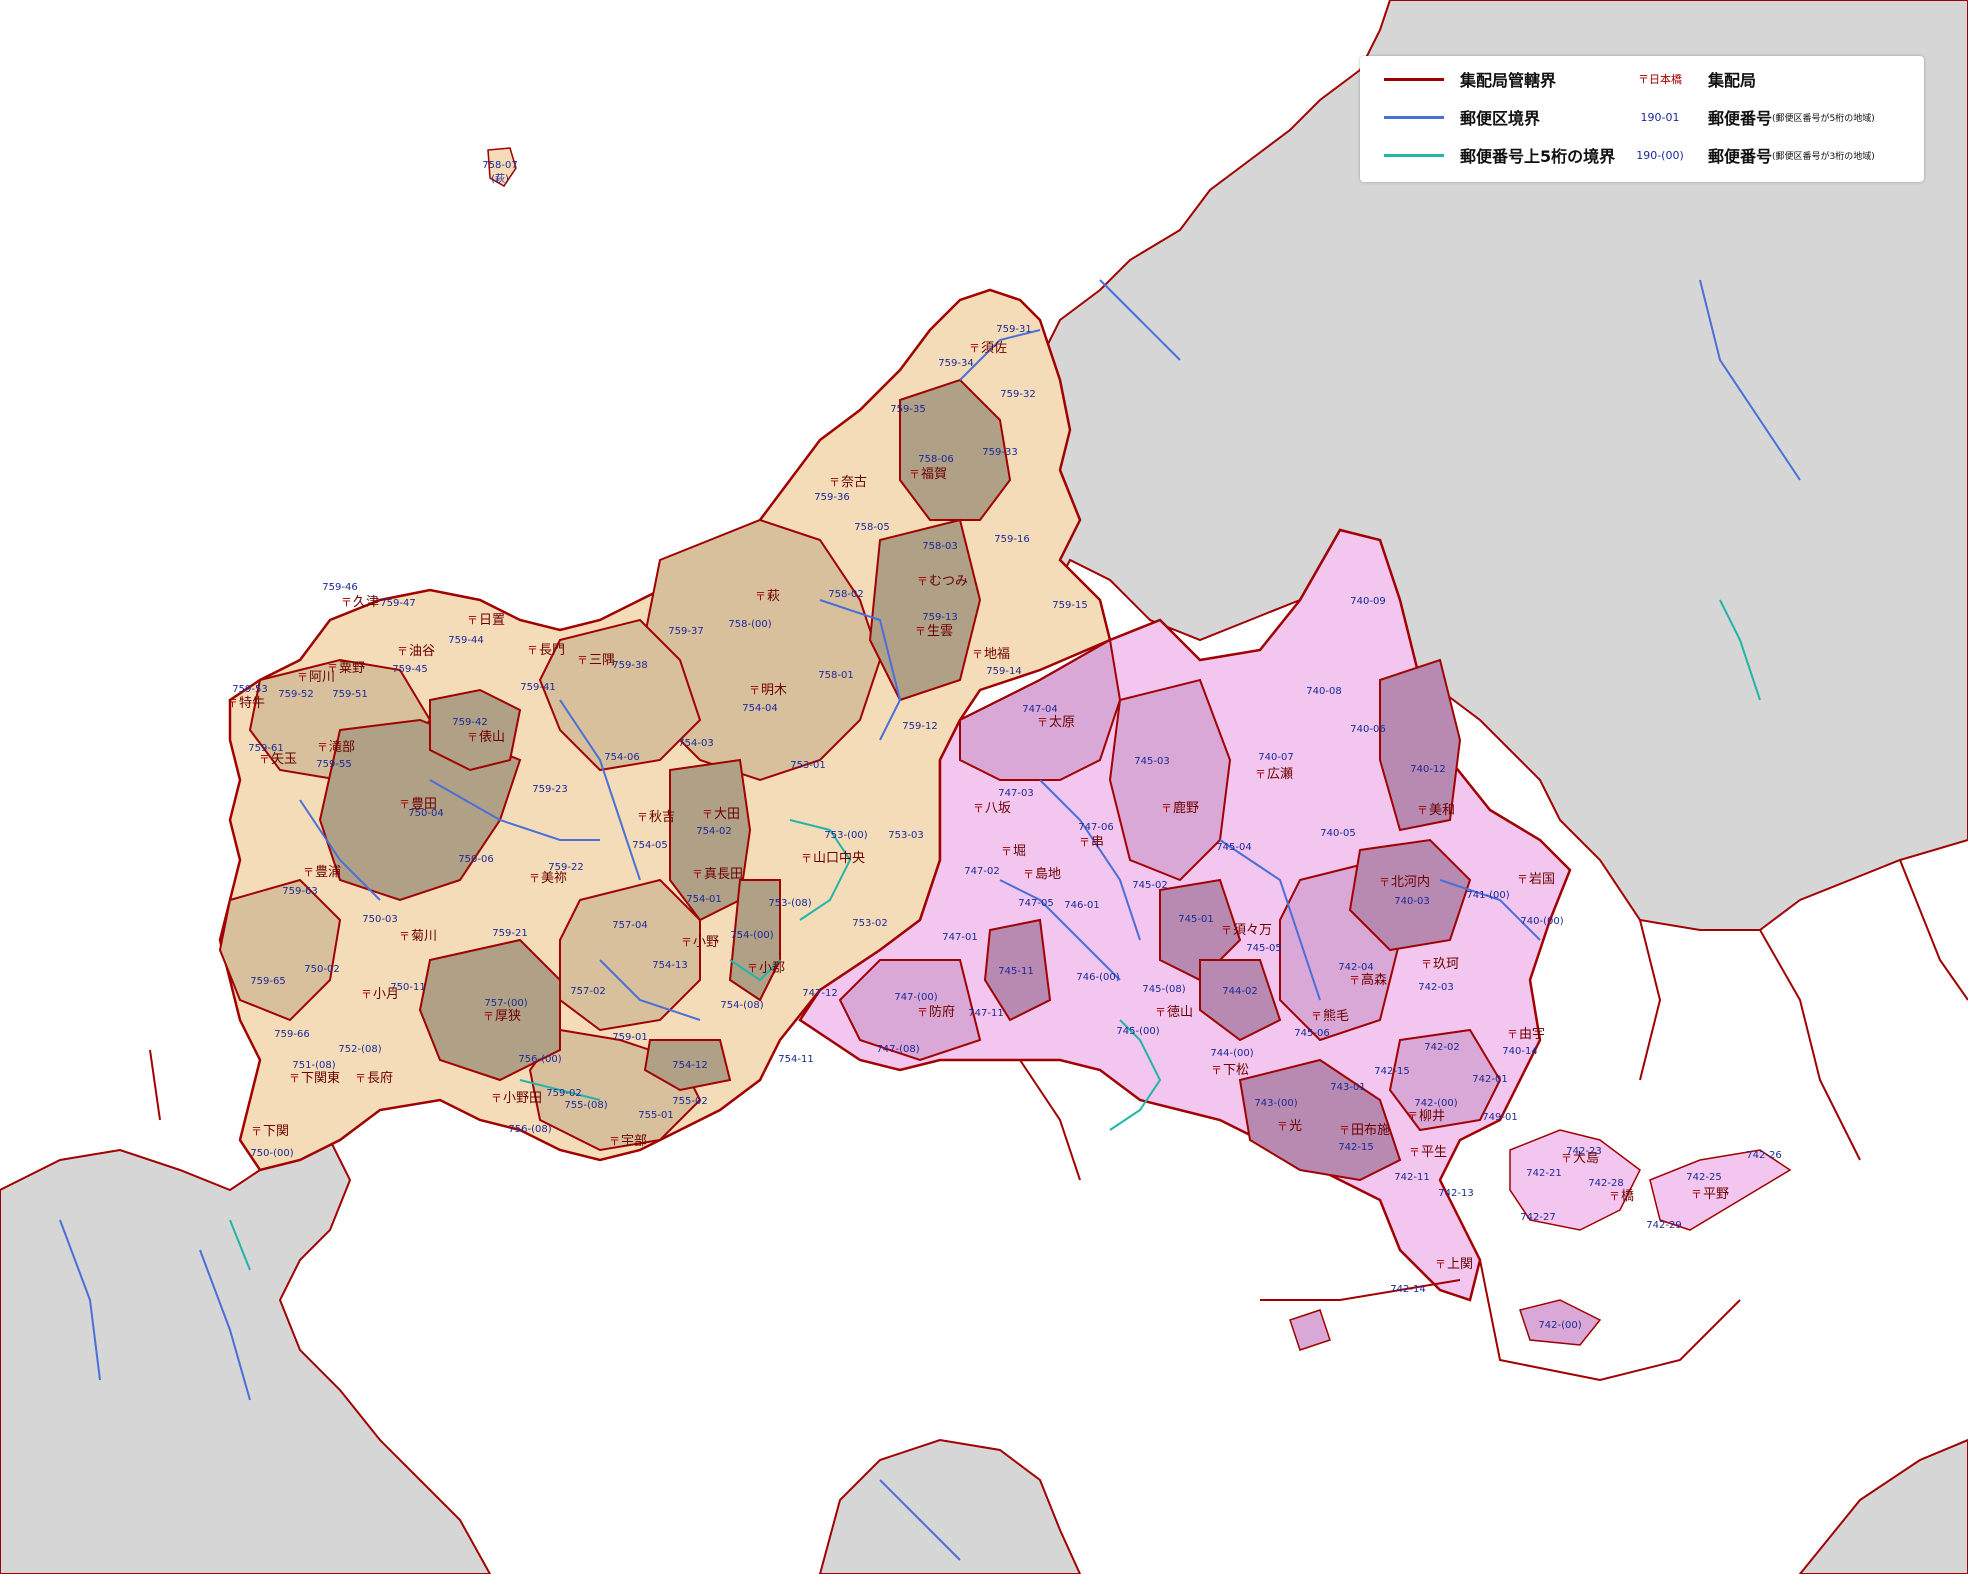 The image size is (1968, 1574). What do you see at coordinates (934, 474) in the screenshot?
I see `post-office-name: 福賀` at bounding box center [934, 474].